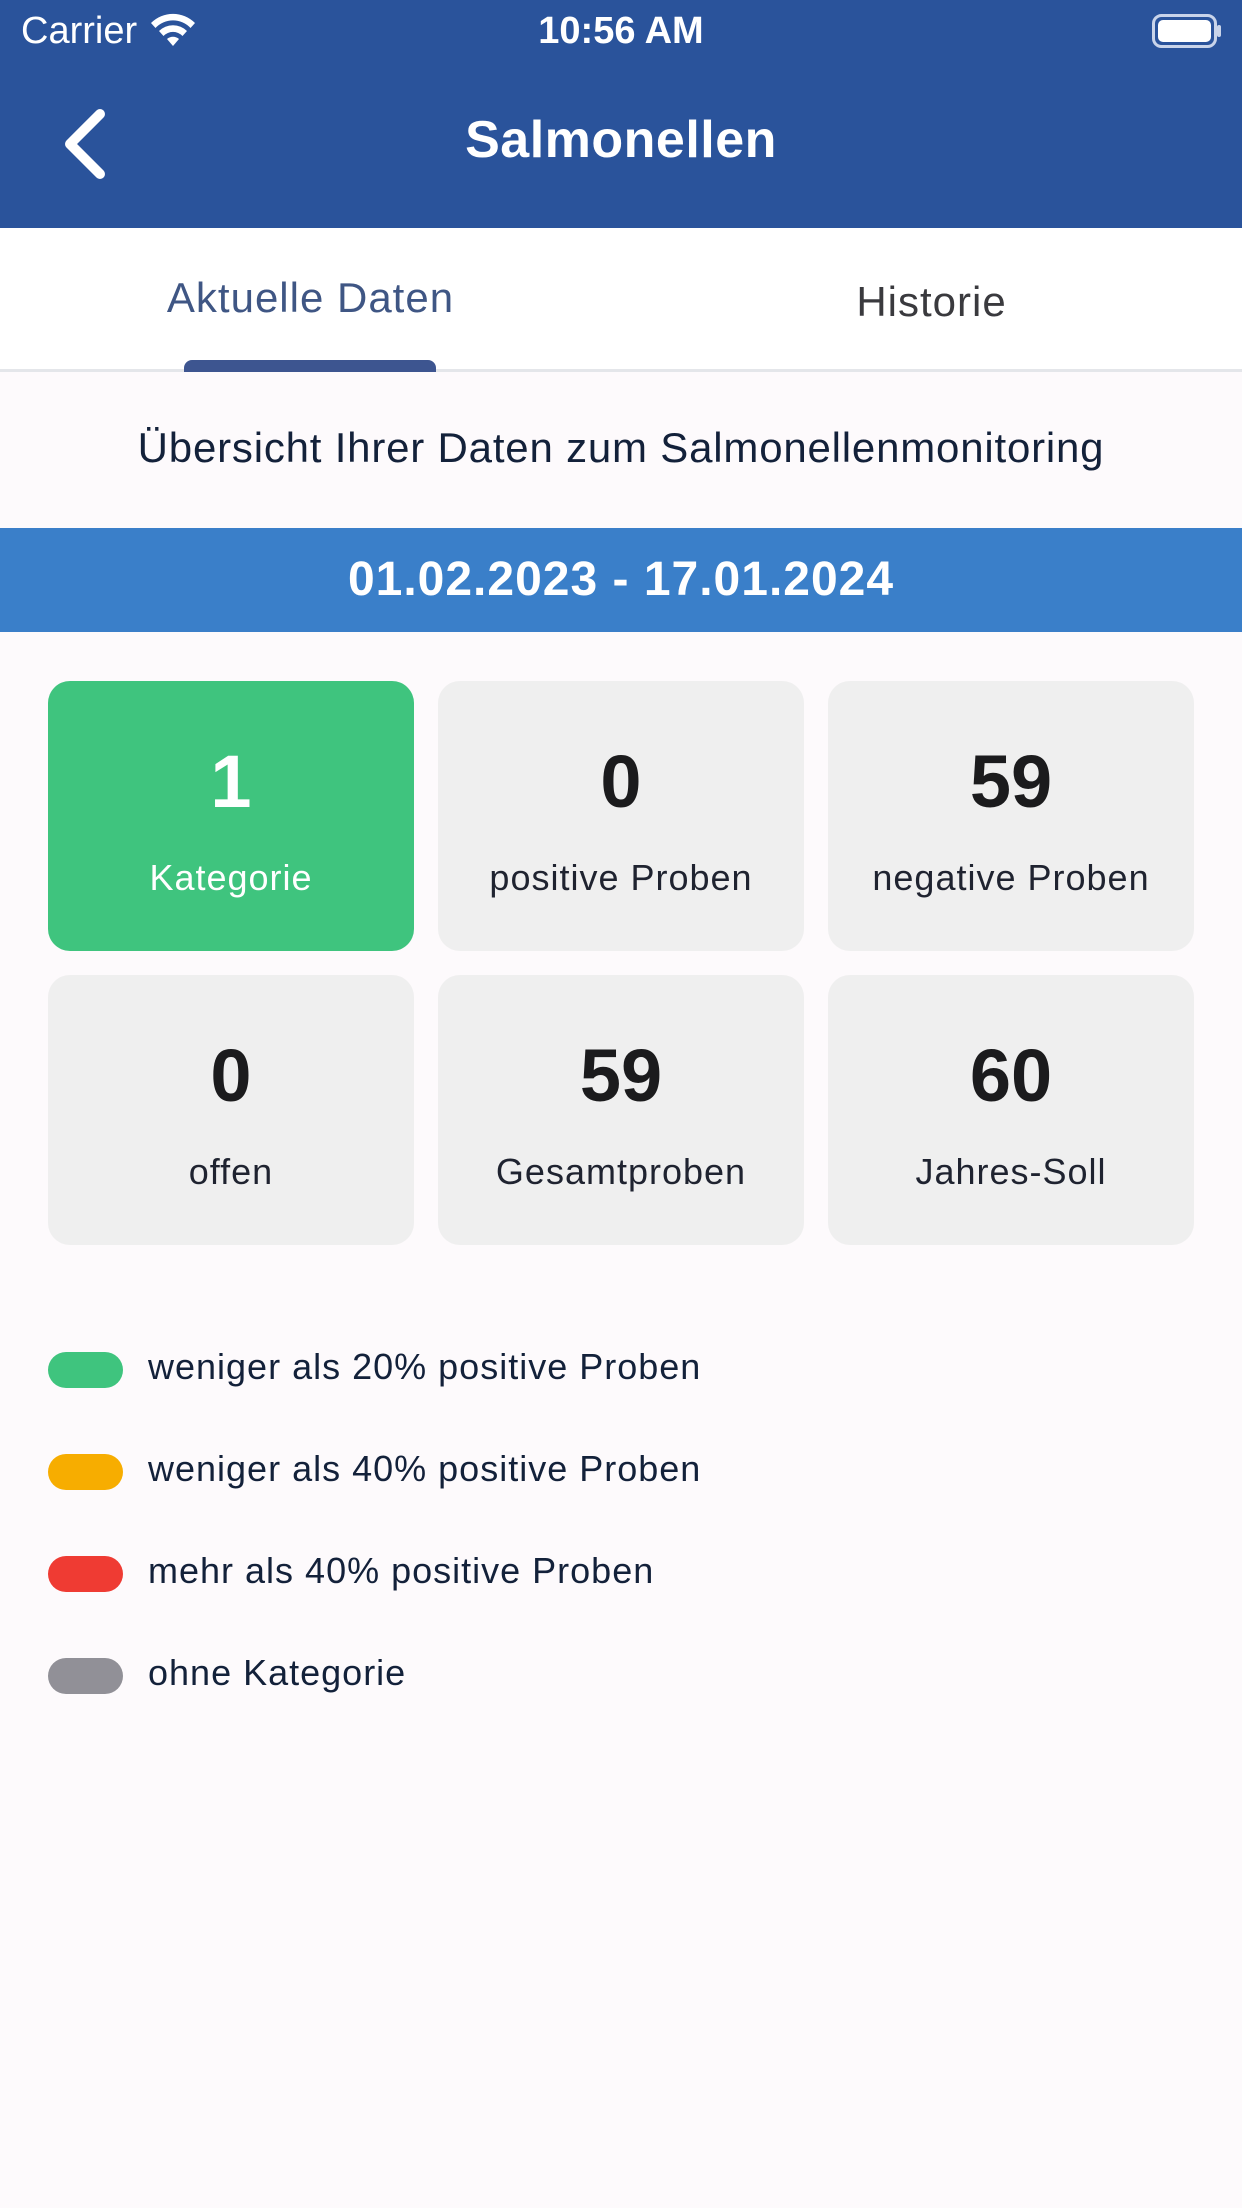 The height and width of the screenshot is (2208, 1242). Describe the element at coordinates (1186, 31) in the screenshot. I see `battery-icon` at that location.